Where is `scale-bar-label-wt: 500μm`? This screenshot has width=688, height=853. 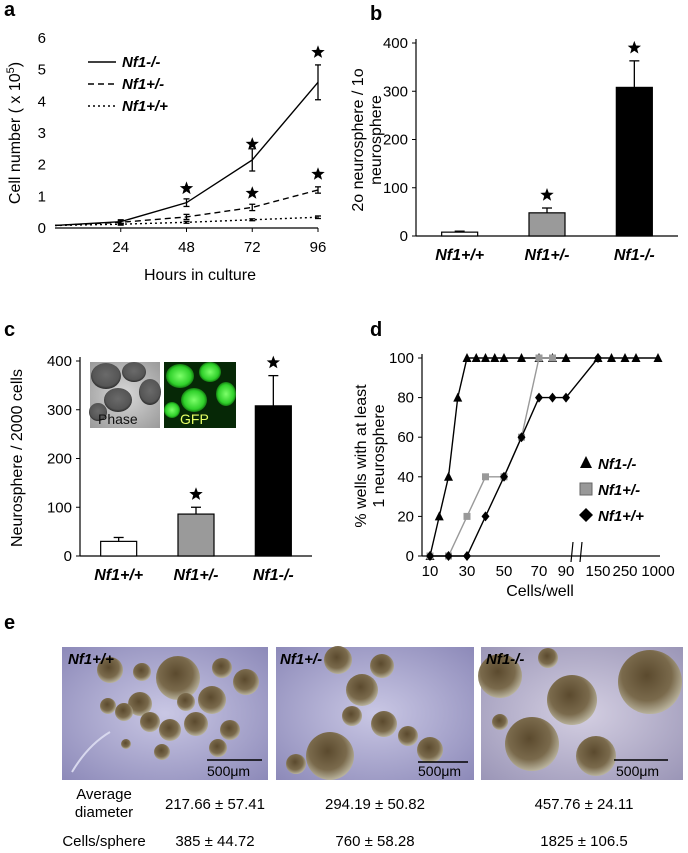 scale-bar-label-wt: 500μm is located at coordinates (228, 771).